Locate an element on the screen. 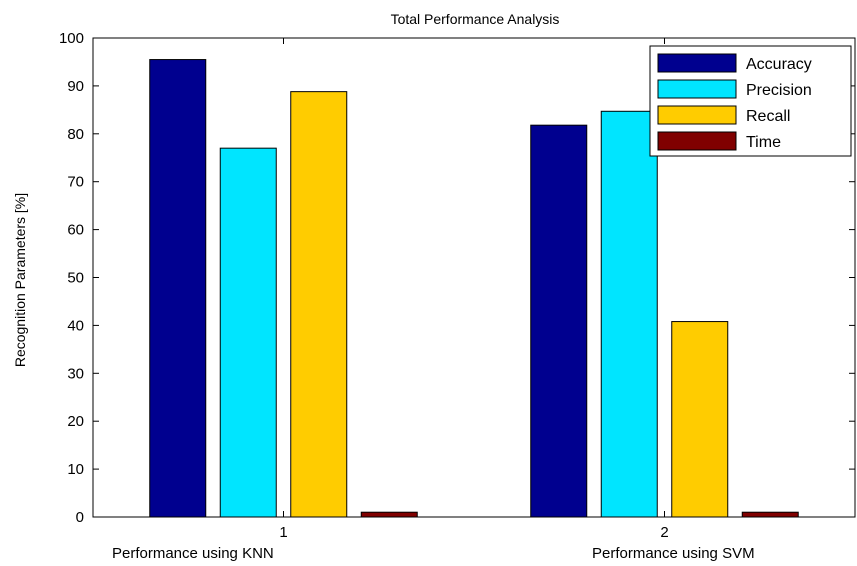  legend-label-recall: Recall is located at coordinates (768, 116).